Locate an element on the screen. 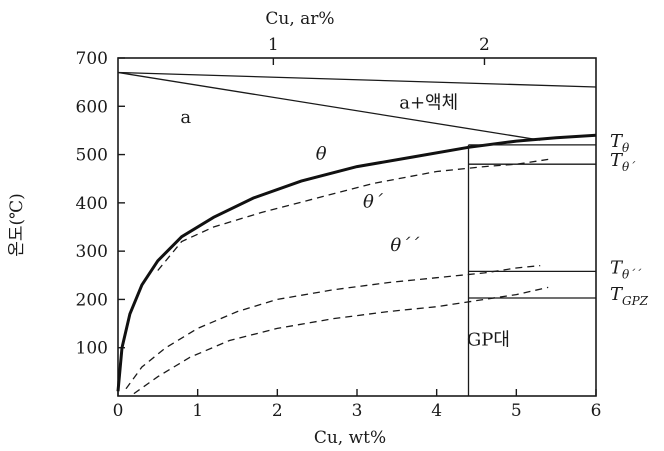  y-axis-title: 온도(℃) is located at coordinates (17, 225).